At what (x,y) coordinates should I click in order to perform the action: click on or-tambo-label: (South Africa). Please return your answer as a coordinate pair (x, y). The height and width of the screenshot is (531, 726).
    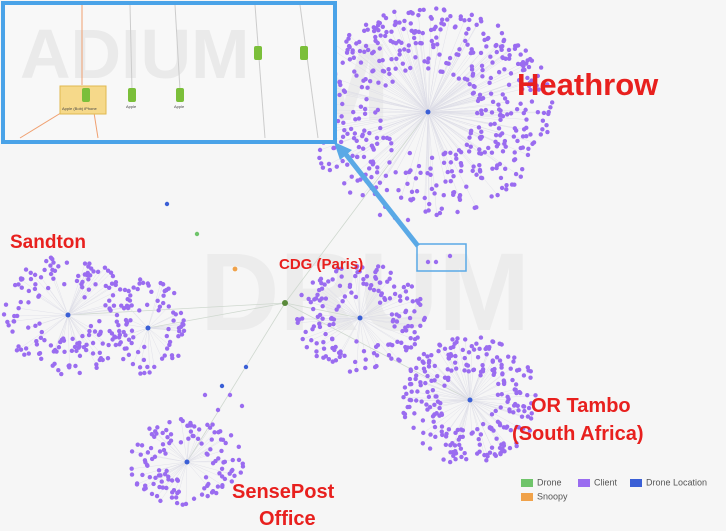
    Looking at the image, I should click on (577, 434).